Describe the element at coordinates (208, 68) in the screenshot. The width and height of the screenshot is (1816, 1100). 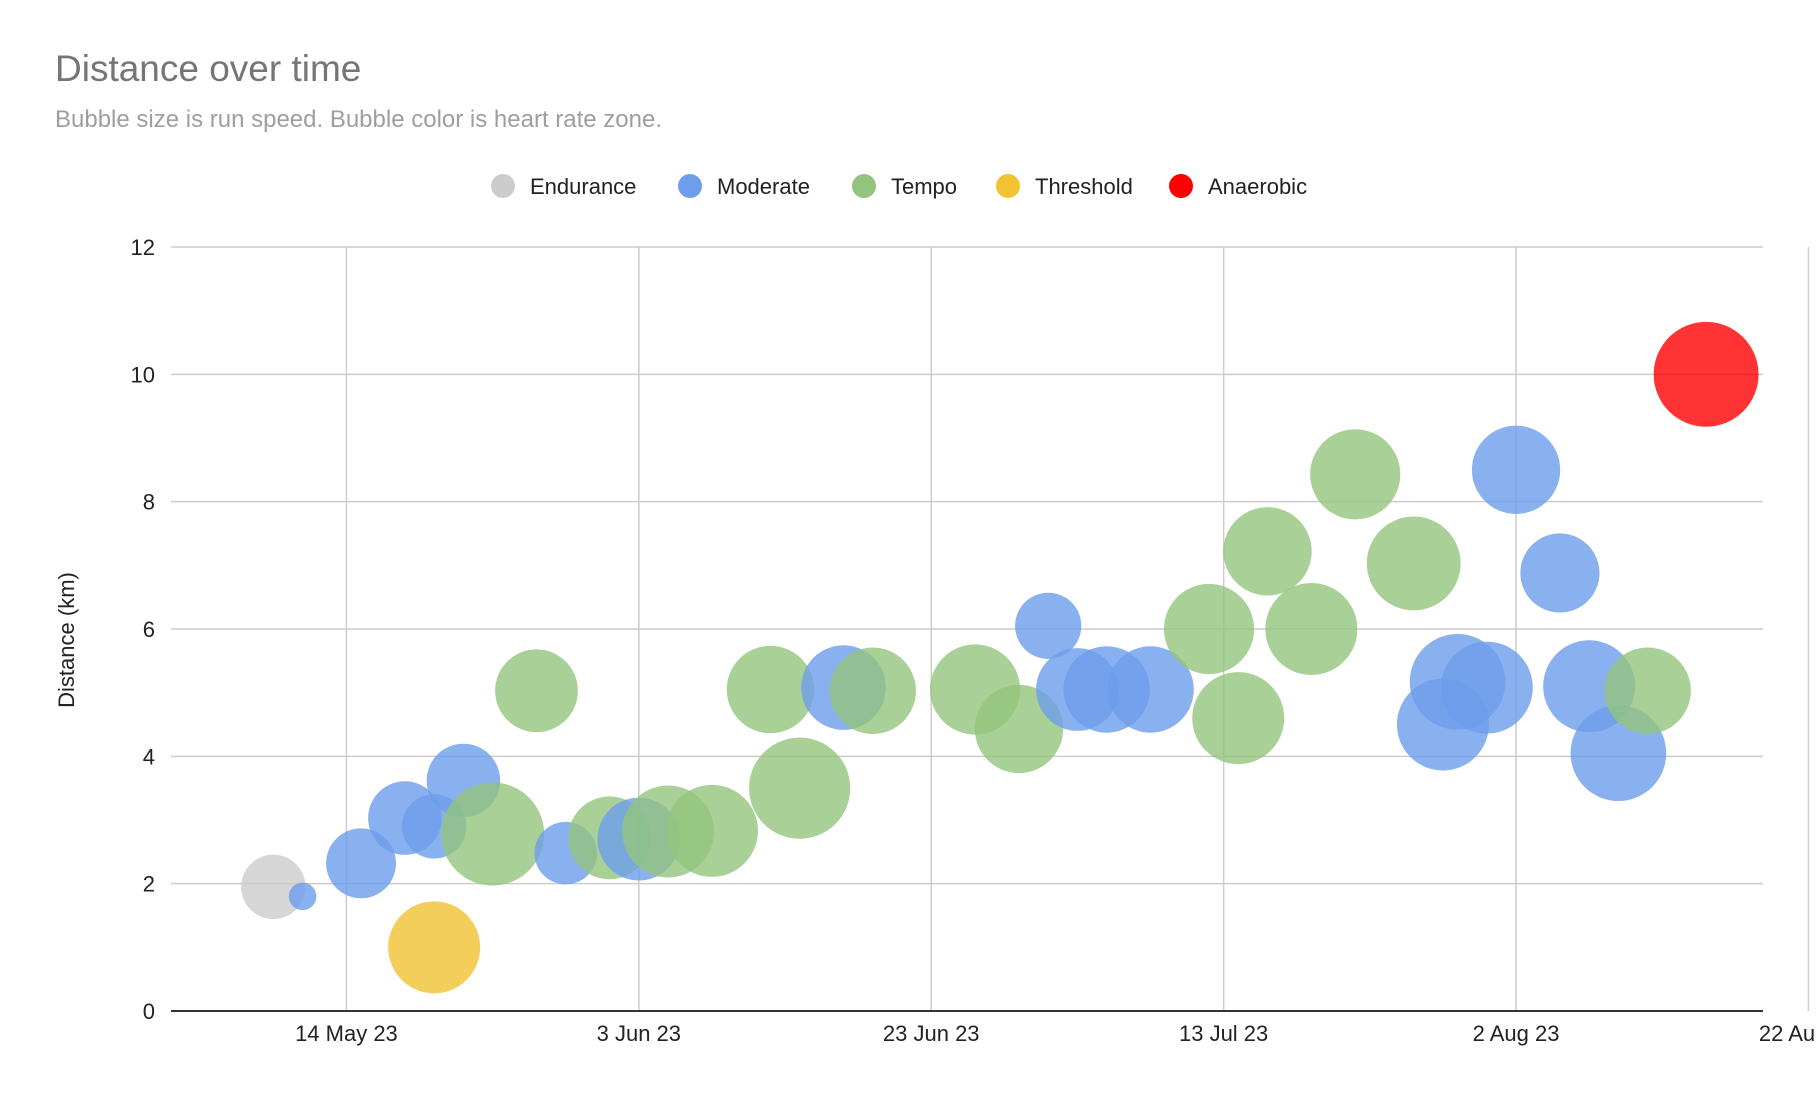
I see `chart-title: Distance over time` at that location.